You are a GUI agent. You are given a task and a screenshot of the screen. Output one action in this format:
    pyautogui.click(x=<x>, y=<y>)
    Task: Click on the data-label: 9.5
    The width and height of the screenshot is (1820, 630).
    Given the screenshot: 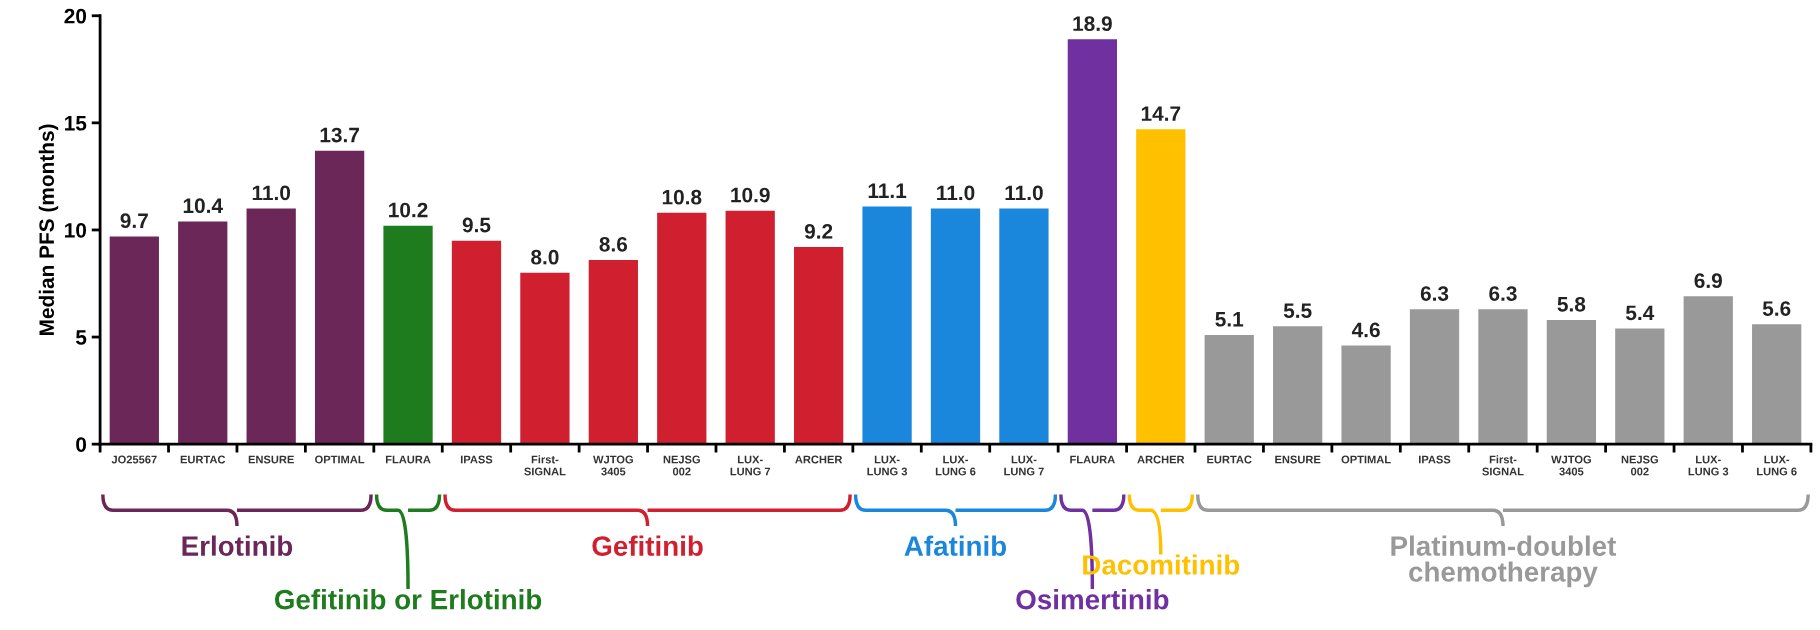 What is the action you would take?
    pyautogui.click(x=476, y=225)
    